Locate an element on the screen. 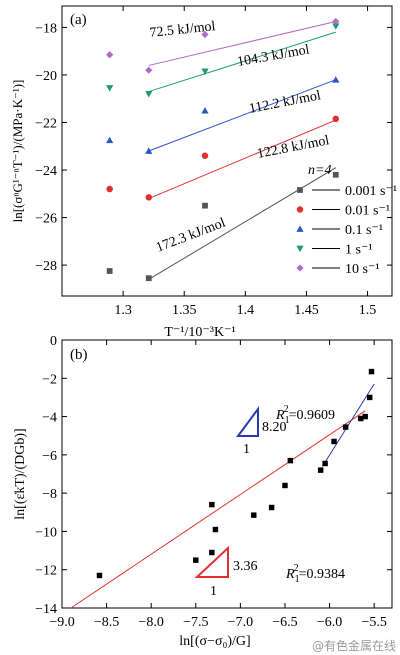  legend-entry: 10 s⁻¹ is located at coordinates (362, 269).